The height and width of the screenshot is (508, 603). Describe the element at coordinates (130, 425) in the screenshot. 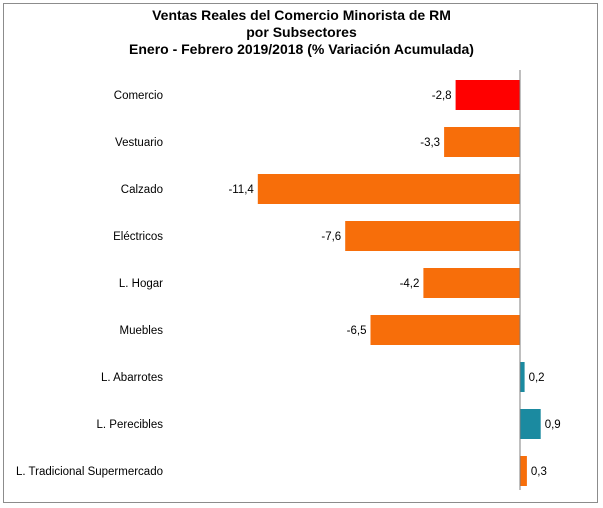

I see `category-label-7: L. Perecibles` at that location.